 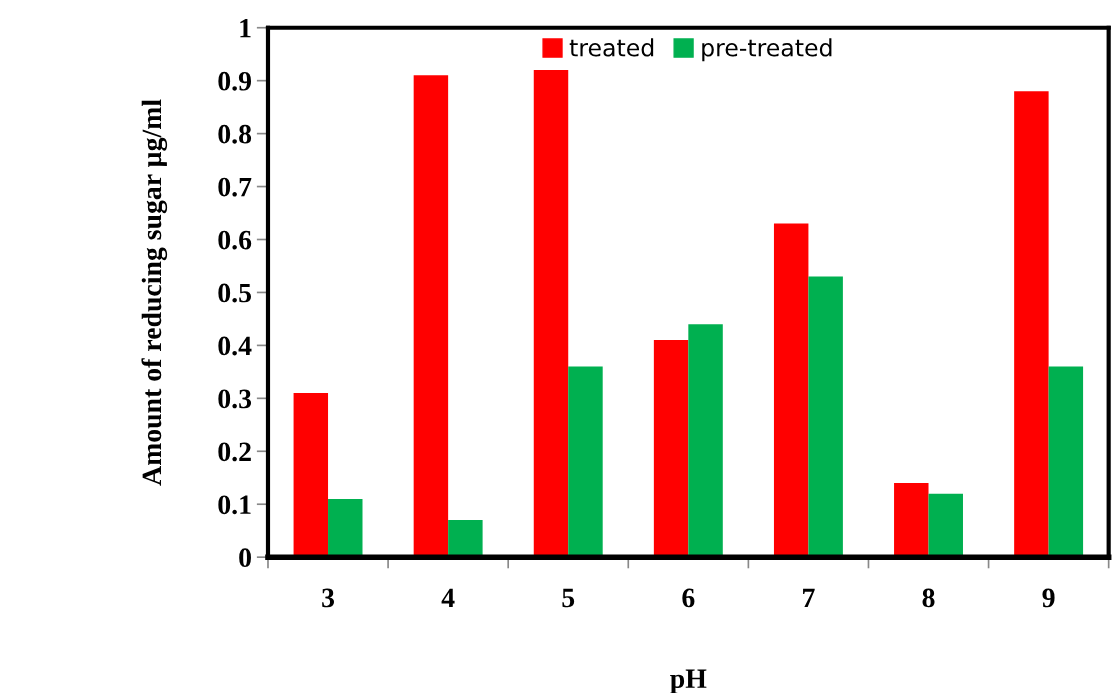 What do you see at coordinates (568, 598) in the screenshot?
I see `x-tick-label: 5` at bounding box center [568, 598].